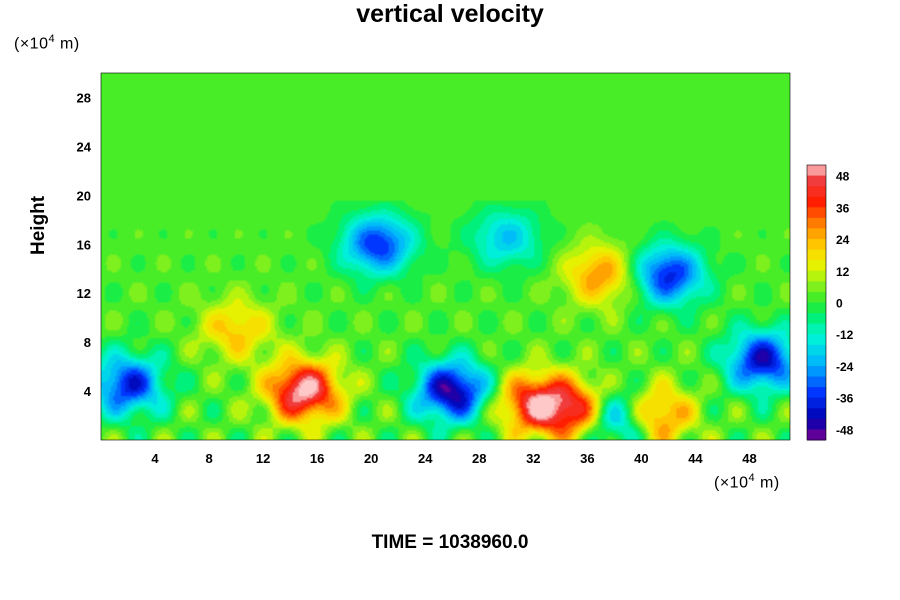 Image resolution: width=900 pixels, height=600 pixels. Describe the element at coordinates (155, 458) in the screenshot. I see `x-tick-label: 4` at that location.